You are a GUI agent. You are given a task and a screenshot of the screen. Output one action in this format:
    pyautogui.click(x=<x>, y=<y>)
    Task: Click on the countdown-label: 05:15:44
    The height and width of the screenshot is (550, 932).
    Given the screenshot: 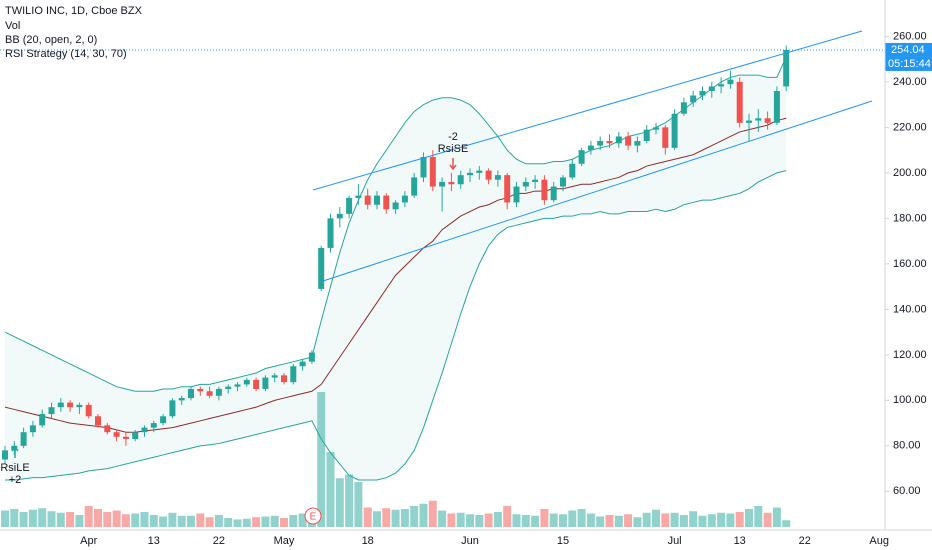 What is the action you would take?
    pyautogui.click(x=909, y=64)
    